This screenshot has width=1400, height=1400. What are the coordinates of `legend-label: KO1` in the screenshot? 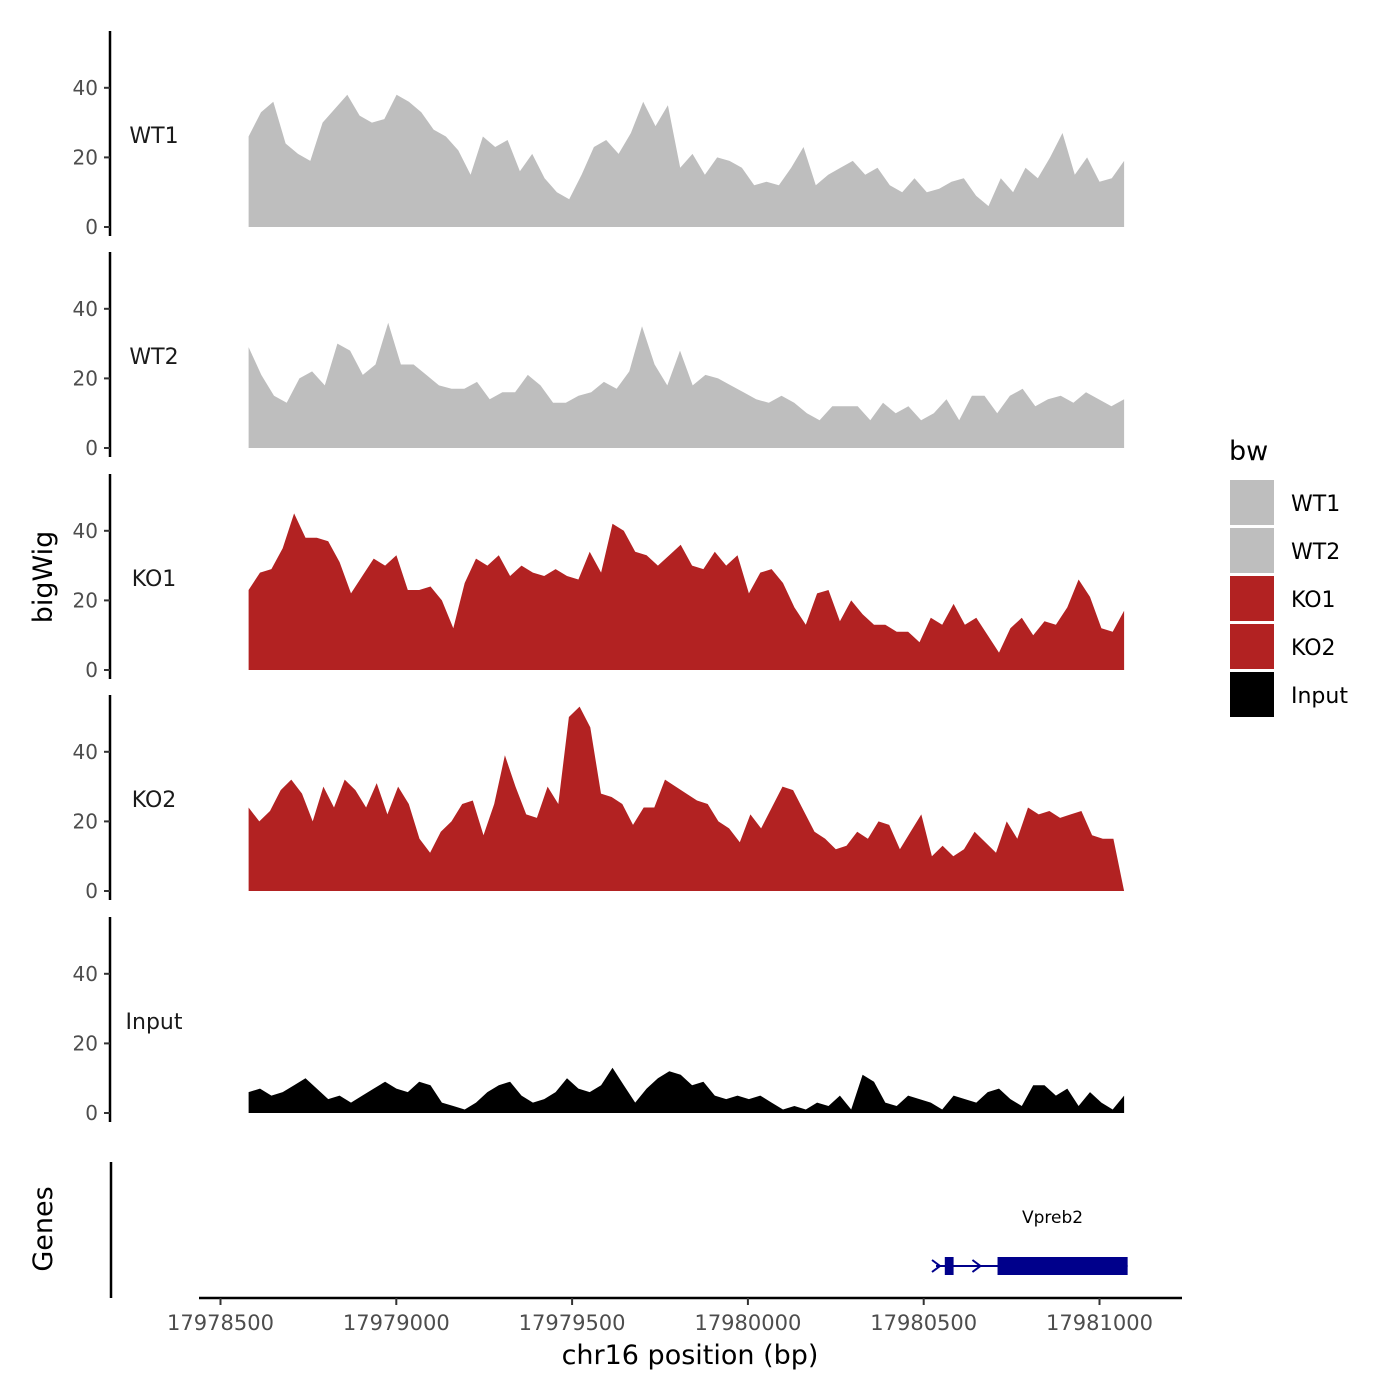 It's located at (1313, 600).